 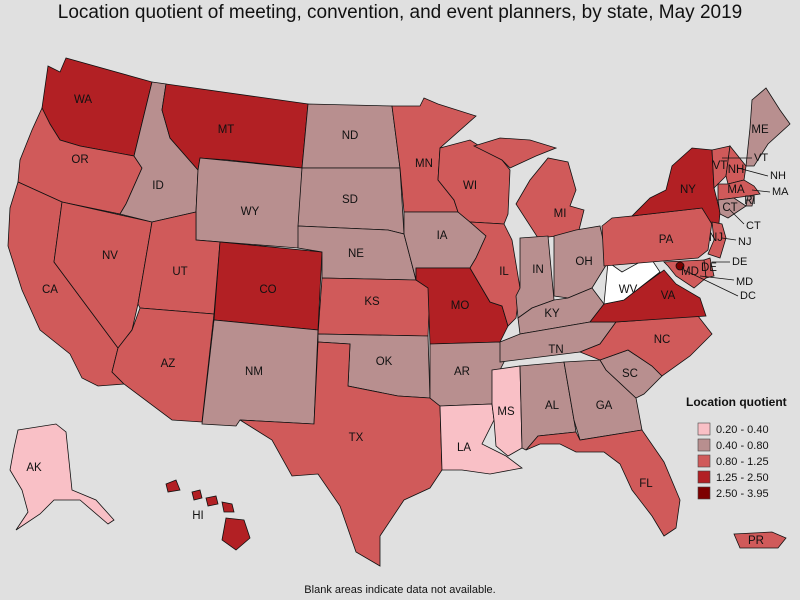 What do you see at coordinates (646, 484) in the screenshot?
I see `state-label-fl: FL` at bounding box center [646, 484].